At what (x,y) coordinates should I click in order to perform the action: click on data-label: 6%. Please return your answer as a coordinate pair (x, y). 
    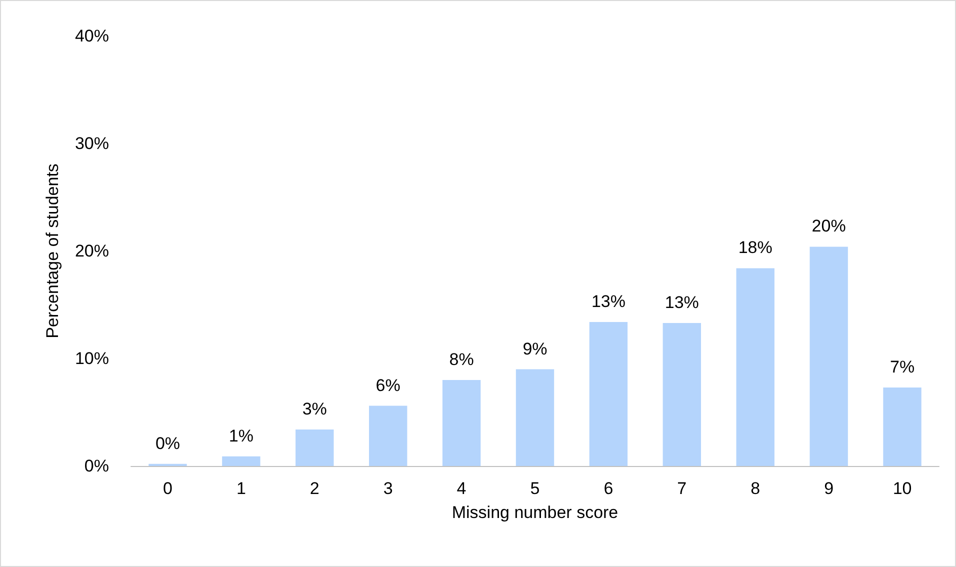
    Looking at the image, I should click on (388, 385).